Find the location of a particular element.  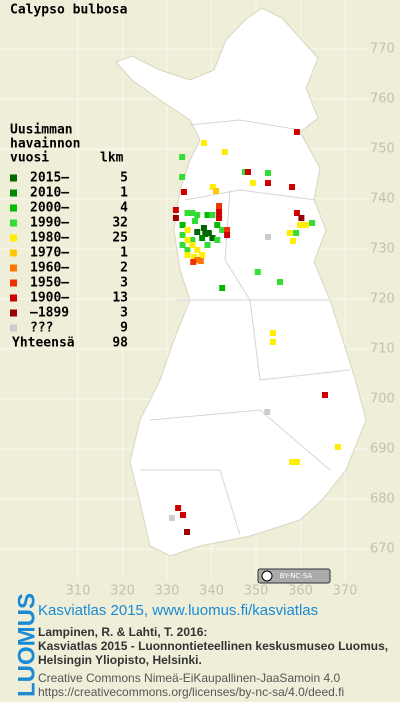

y-tick-label: 670 is located at coordinates (382, 549).